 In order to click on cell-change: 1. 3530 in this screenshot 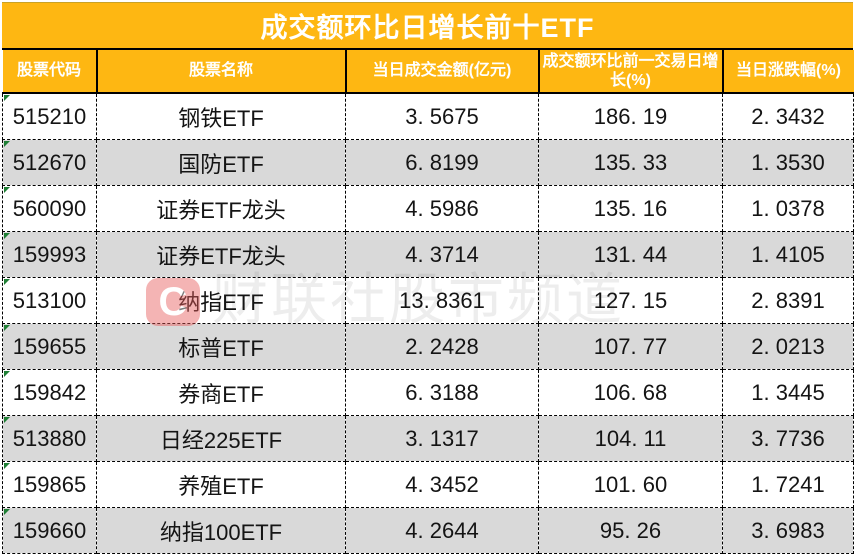, I will do `click(788, 162)`.